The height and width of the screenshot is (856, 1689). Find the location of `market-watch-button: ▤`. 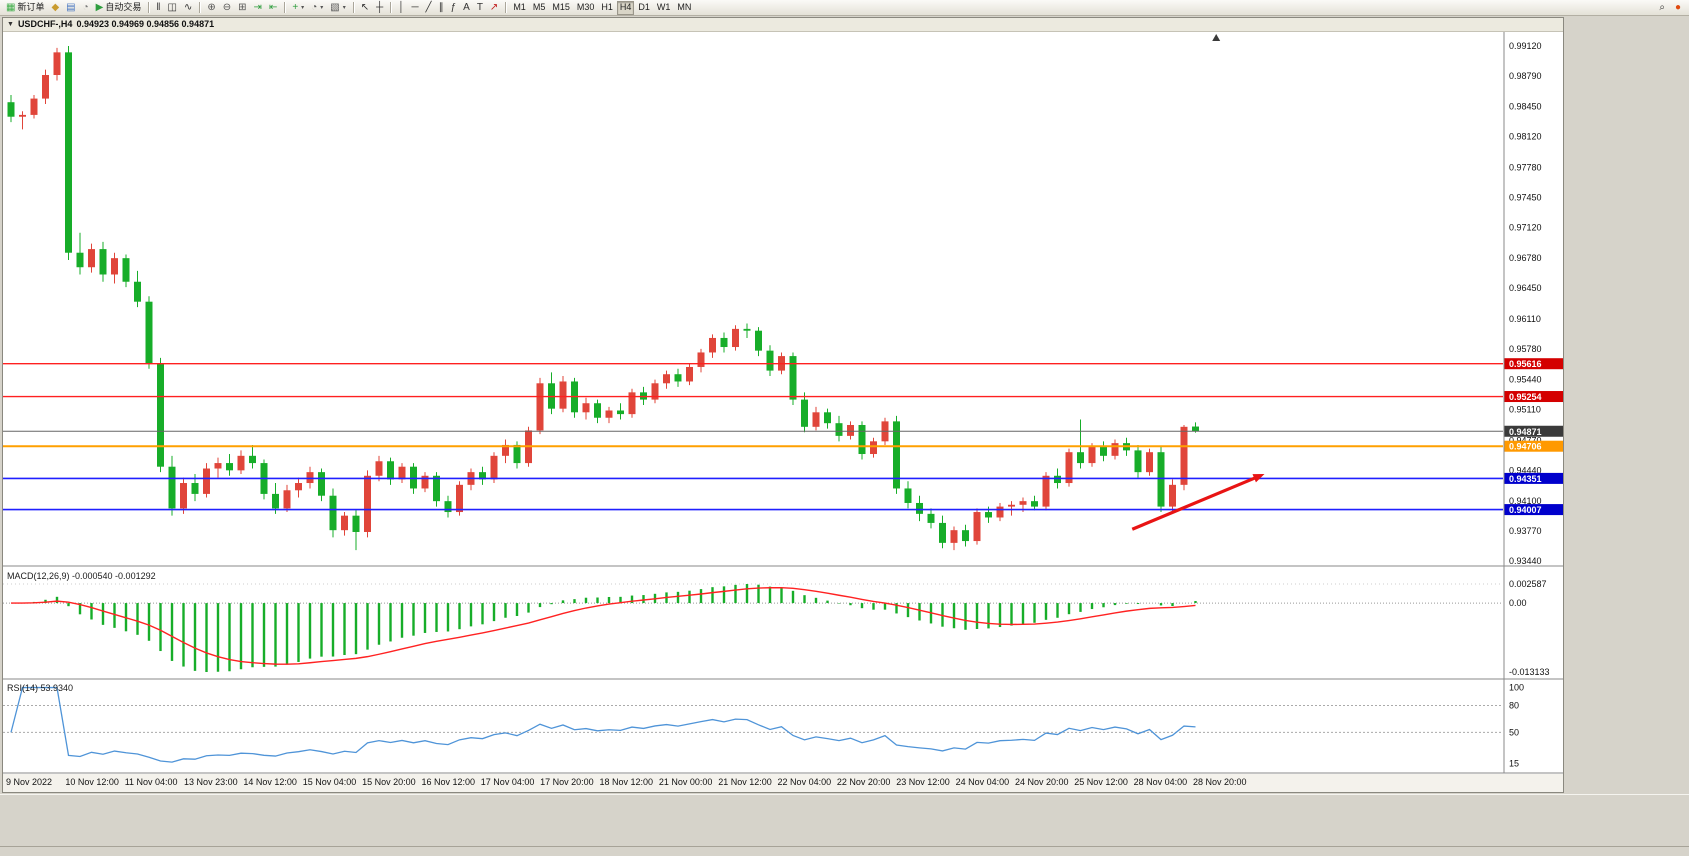

market-watch-button: ▤ is located at coordinates (70, 8).